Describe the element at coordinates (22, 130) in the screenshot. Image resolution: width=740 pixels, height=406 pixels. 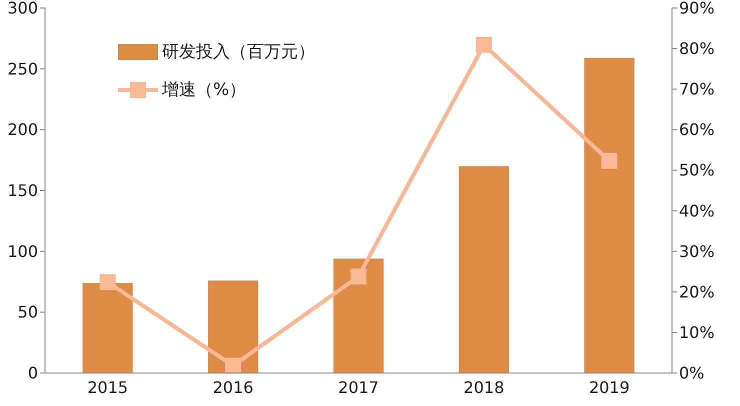
I see `y-tick-label: 200` at that location.